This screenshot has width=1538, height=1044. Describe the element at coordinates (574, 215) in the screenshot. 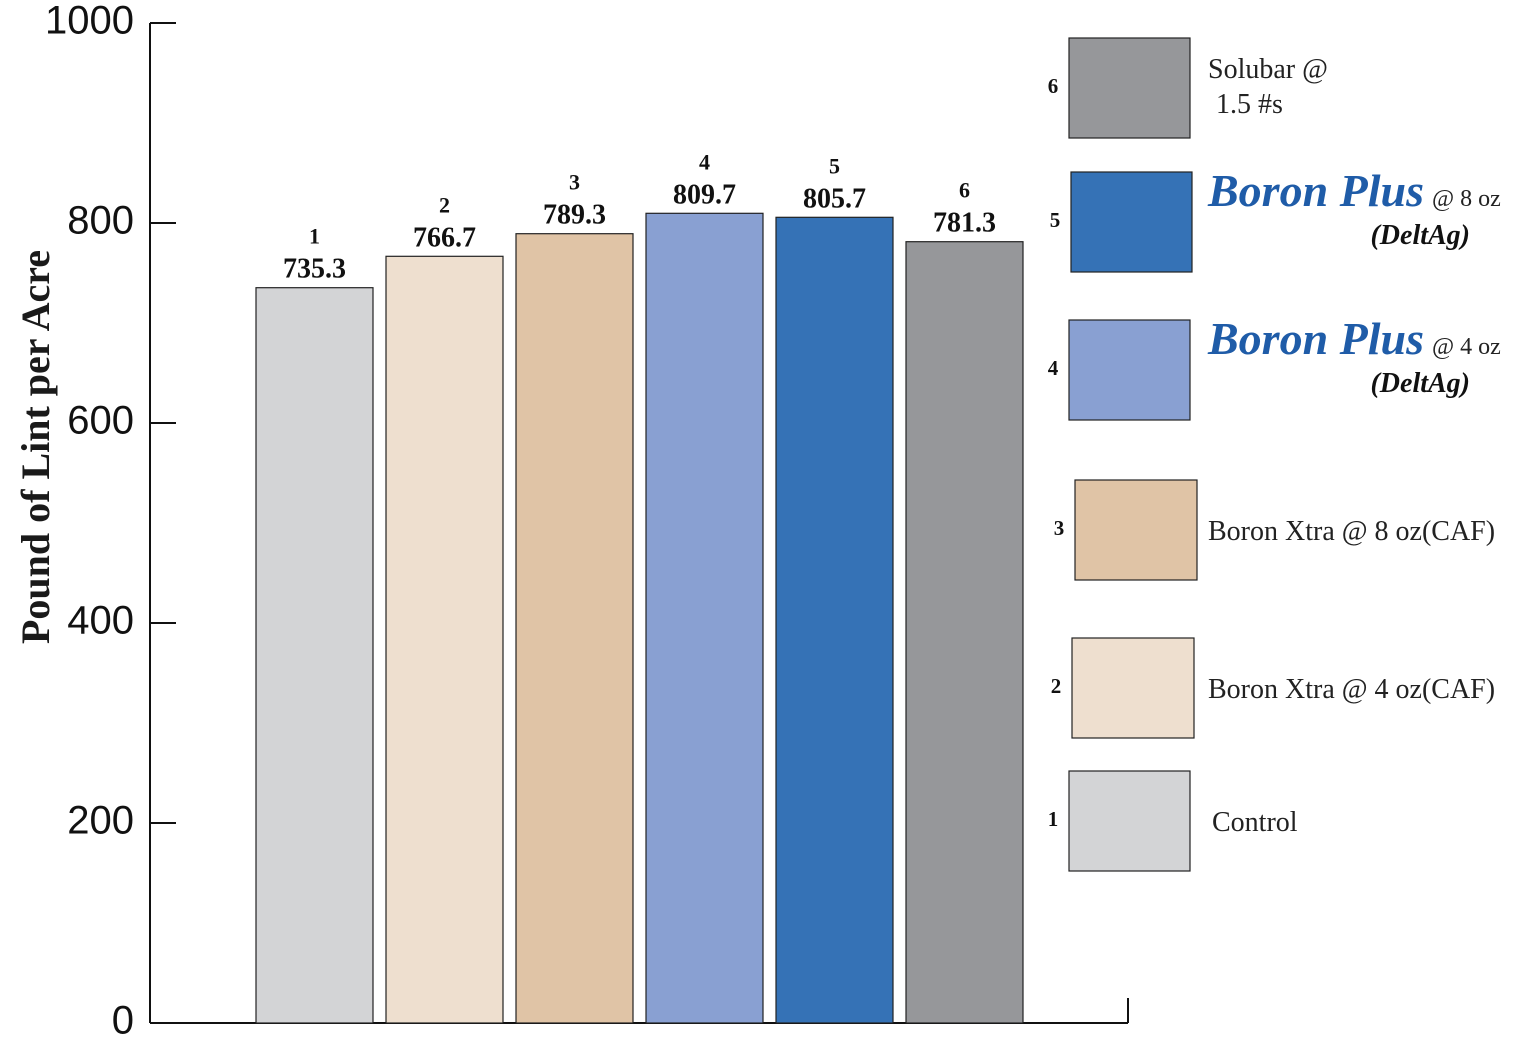

I see `bar-value-label-3: 789.3` at that location.